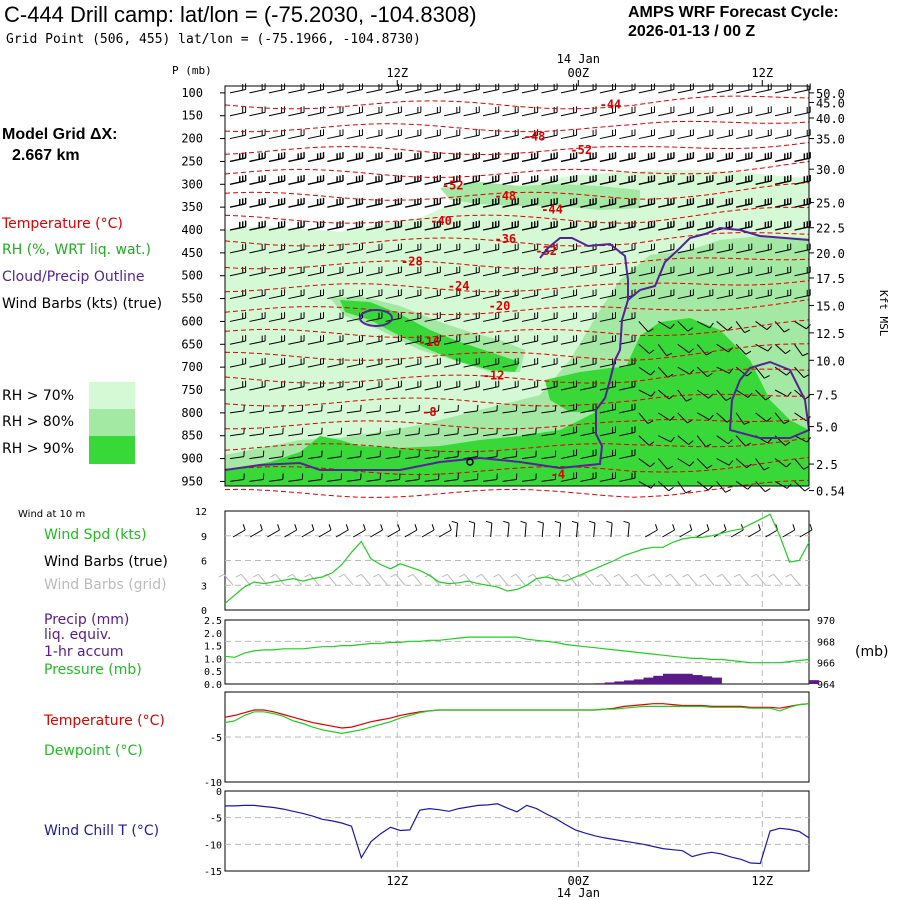 Image resolution: width=900 pixels, height=900 pixels. What do you see at coordinates (430, 336) in the screenshot?
I see `rh-90-upper` at bounding box center [430, 336].